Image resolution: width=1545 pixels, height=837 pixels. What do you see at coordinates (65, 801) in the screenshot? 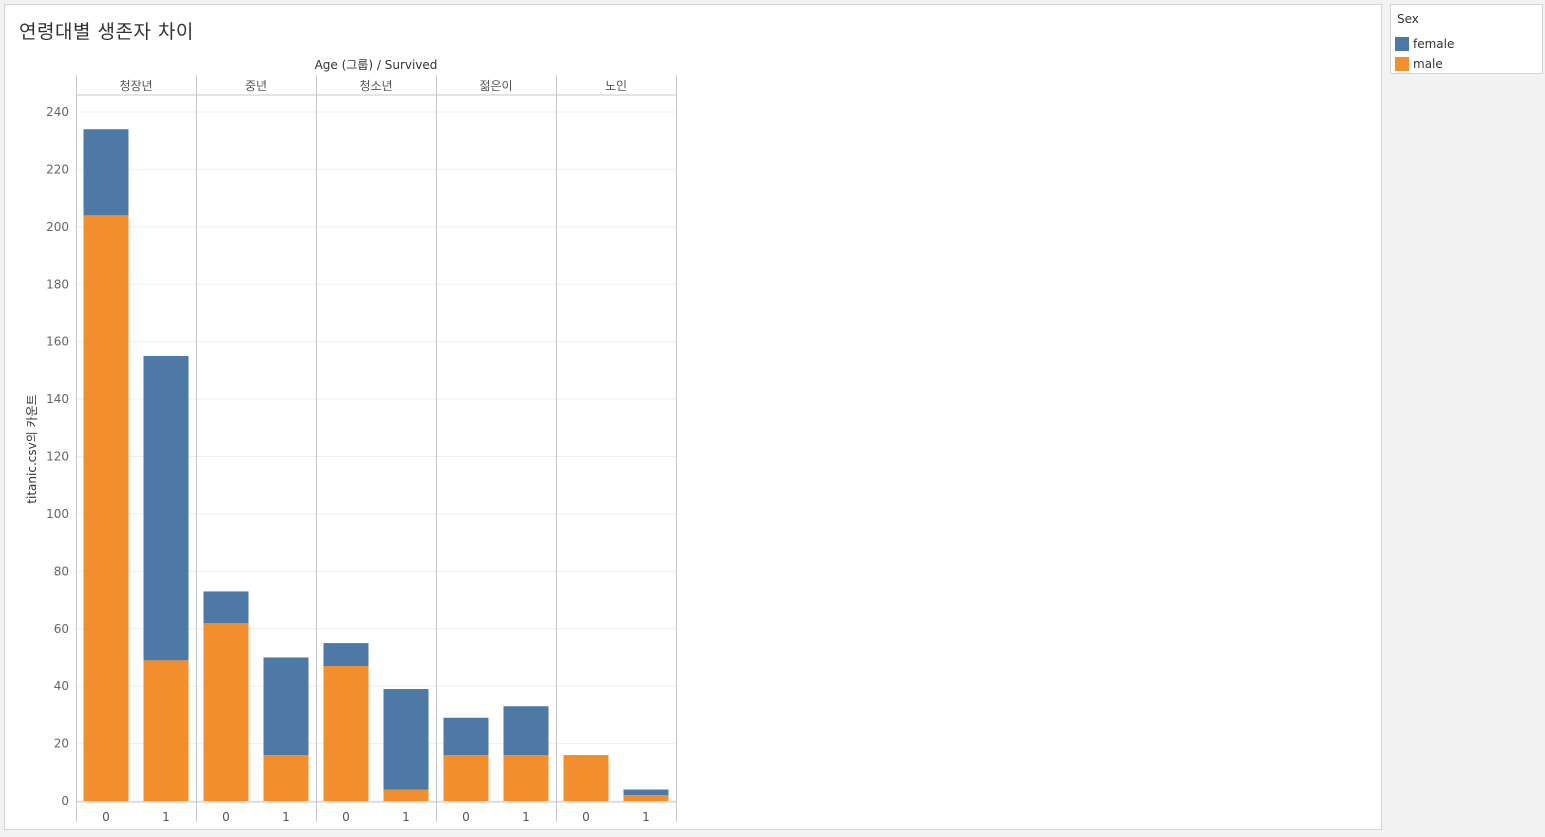
I see `y-tick-label: 0` at bounding box center [65, 801].